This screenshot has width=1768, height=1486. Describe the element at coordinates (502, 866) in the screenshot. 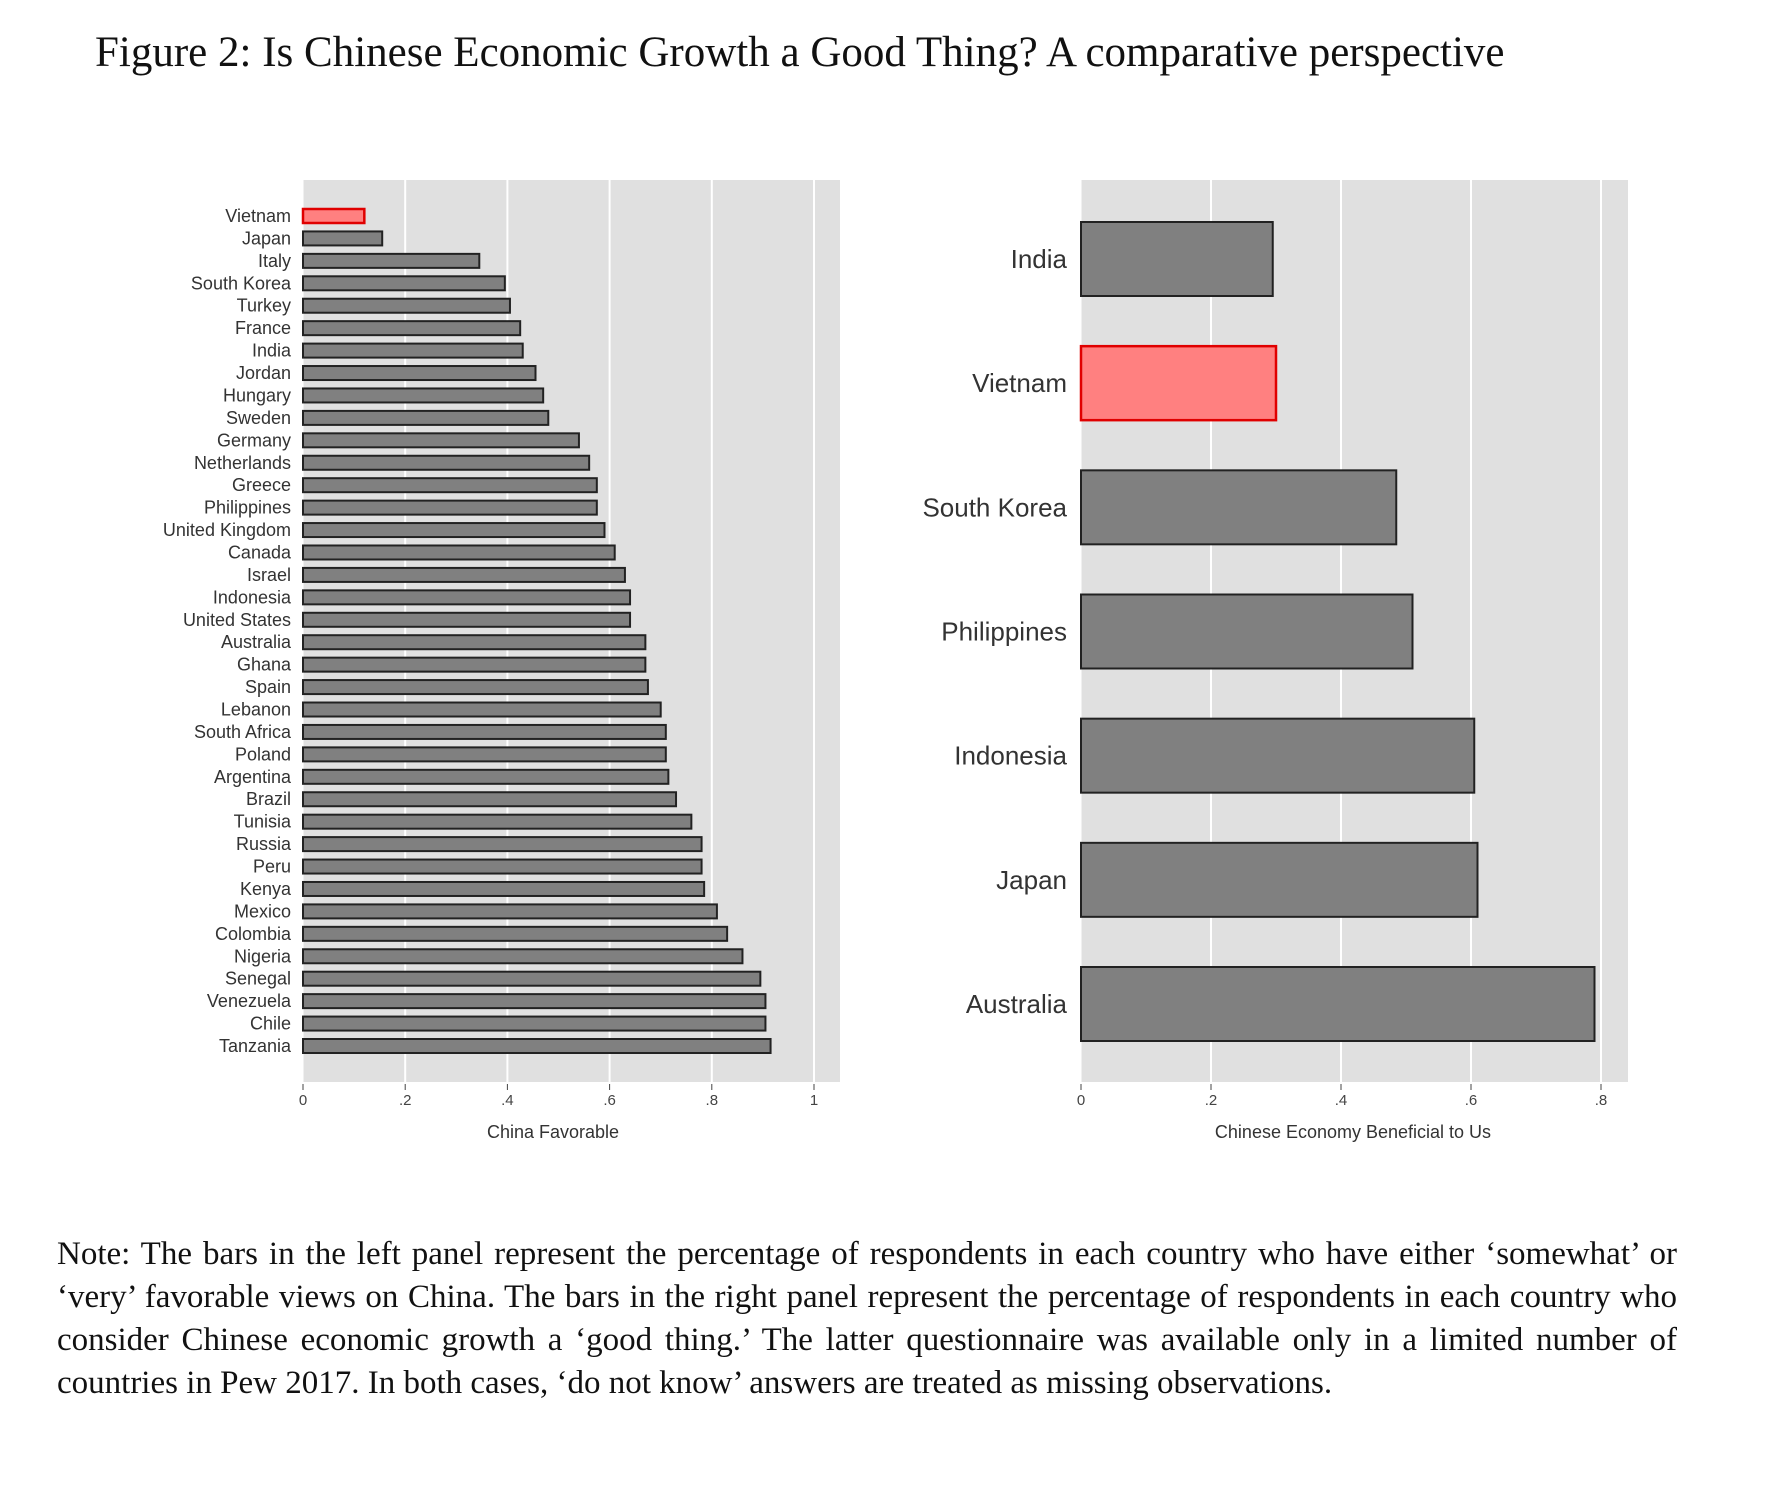

I see `bar-peru` at that location.